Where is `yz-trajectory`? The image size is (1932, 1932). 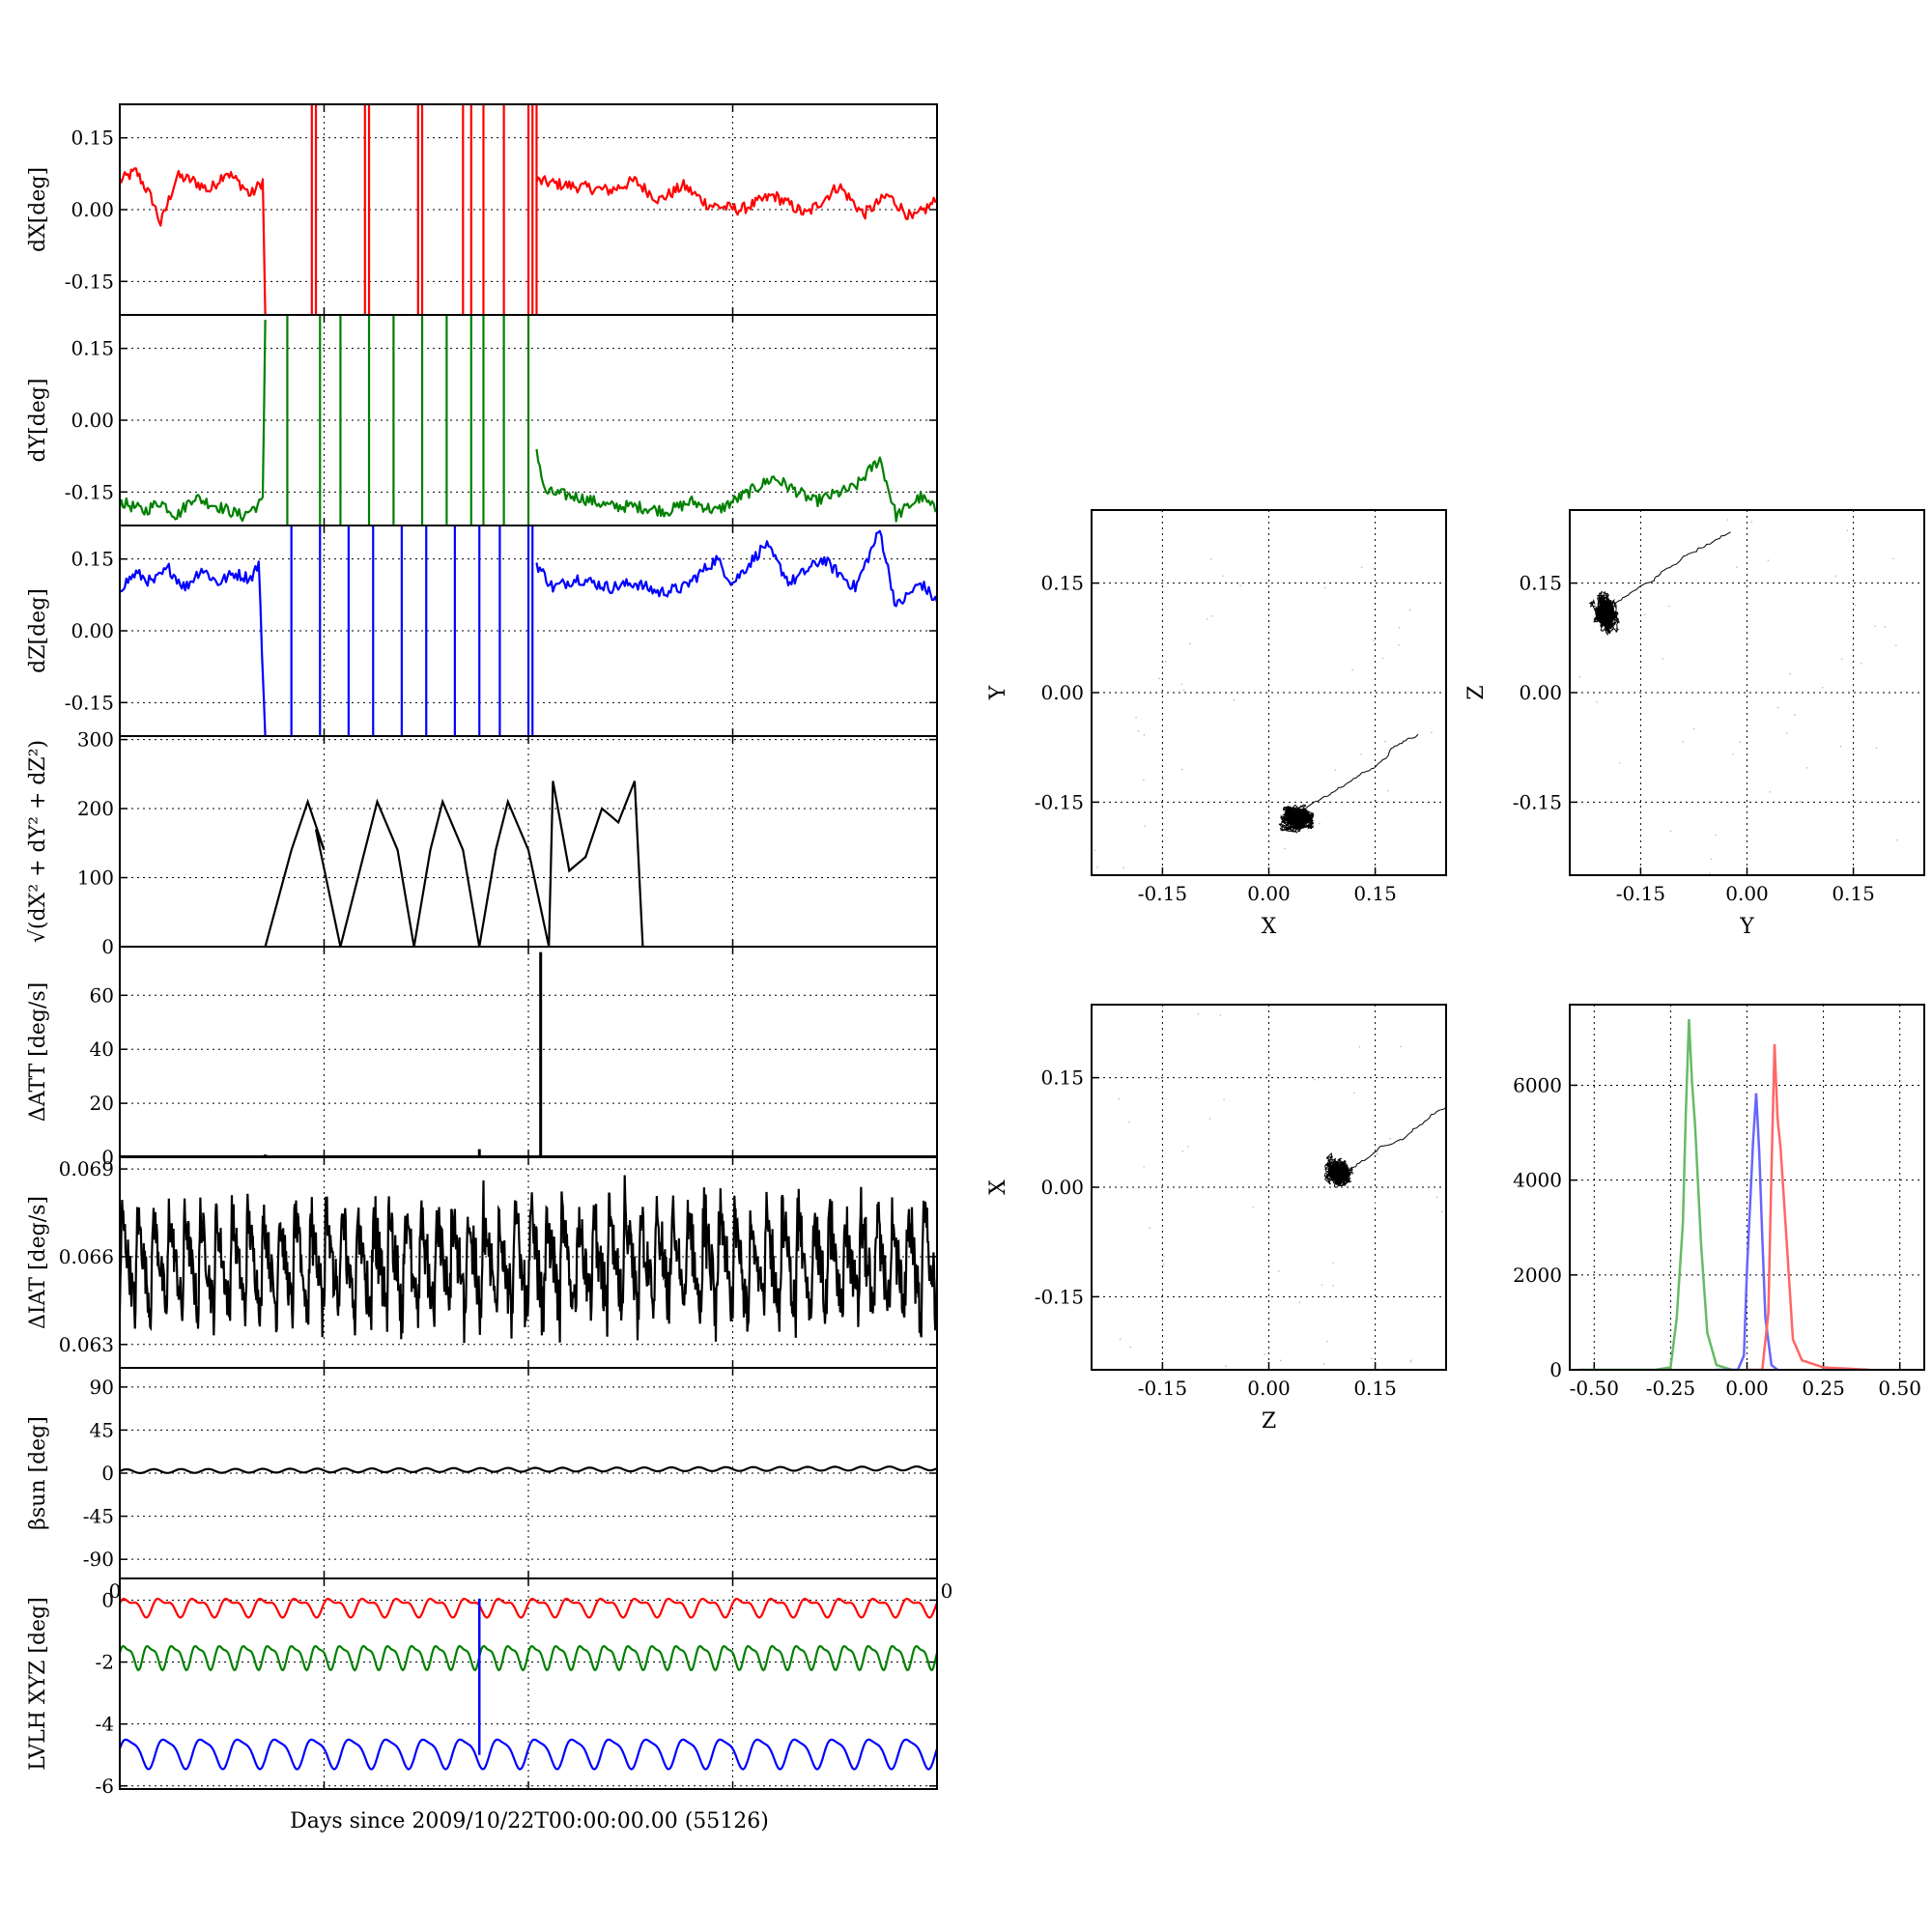
yz-trajectory is located at coordinates (1604, 613).